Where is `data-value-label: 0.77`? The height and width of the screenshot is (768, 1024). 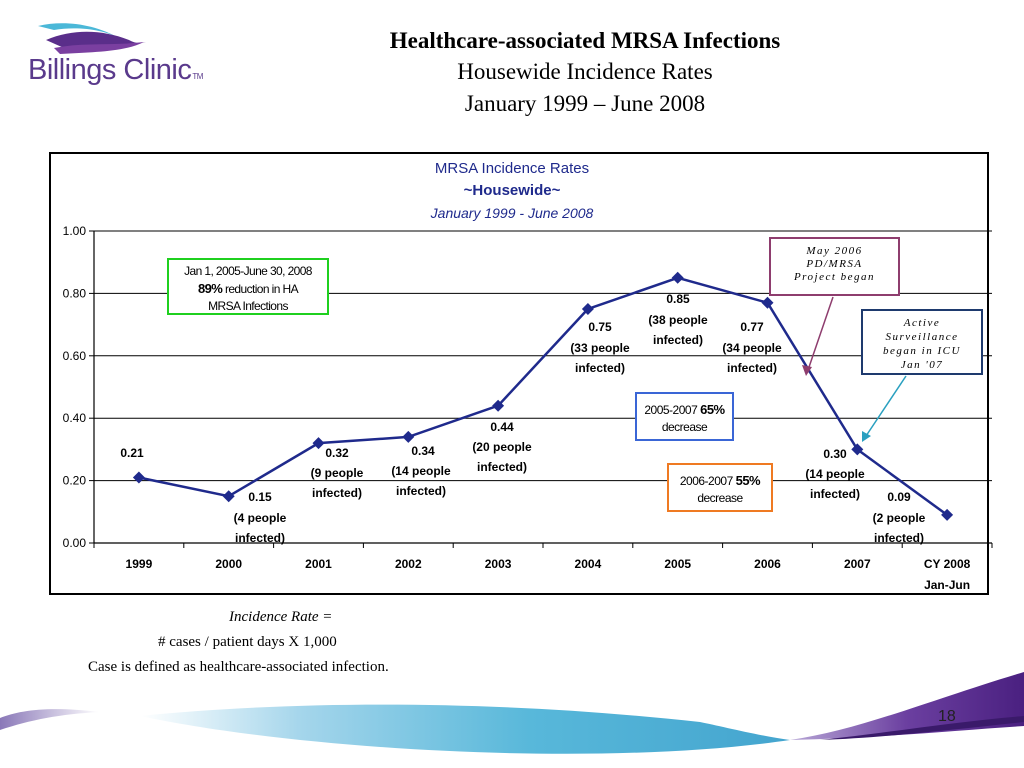
data-value-label: 0.77 is located at coordinates (752, 327).